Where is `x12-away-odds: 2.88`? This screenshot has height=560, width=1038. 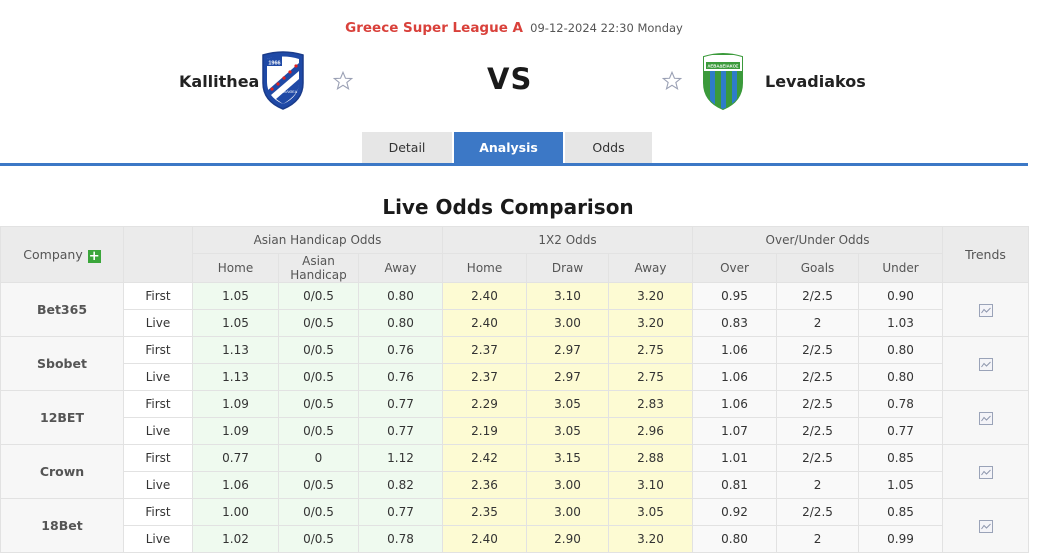
x12-away-odds: 2.88 is located at coordinates (651, 458).